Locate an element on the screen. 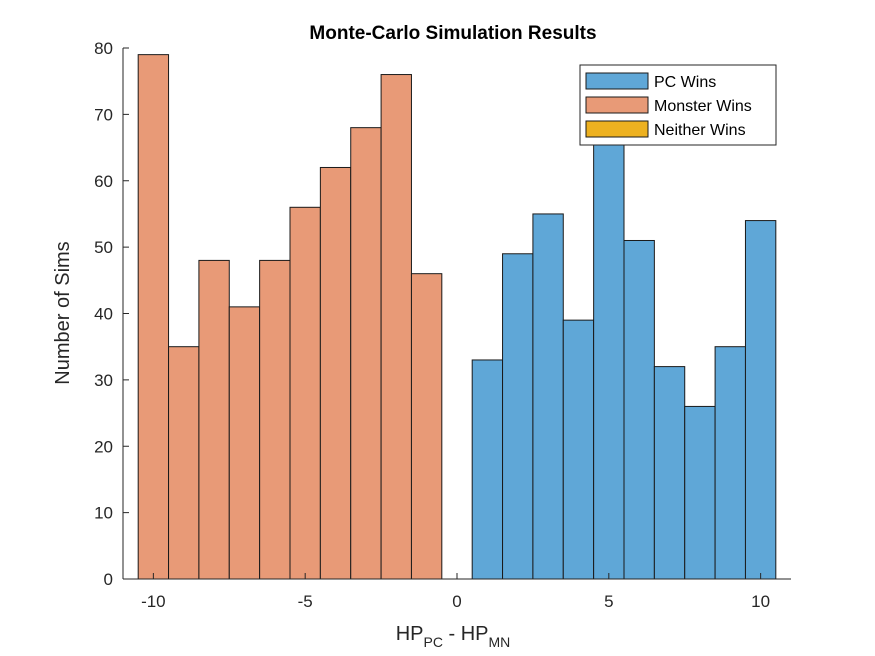  chart-title: Monte-Carlo Simulation Results is located at coordinates (452, 33).